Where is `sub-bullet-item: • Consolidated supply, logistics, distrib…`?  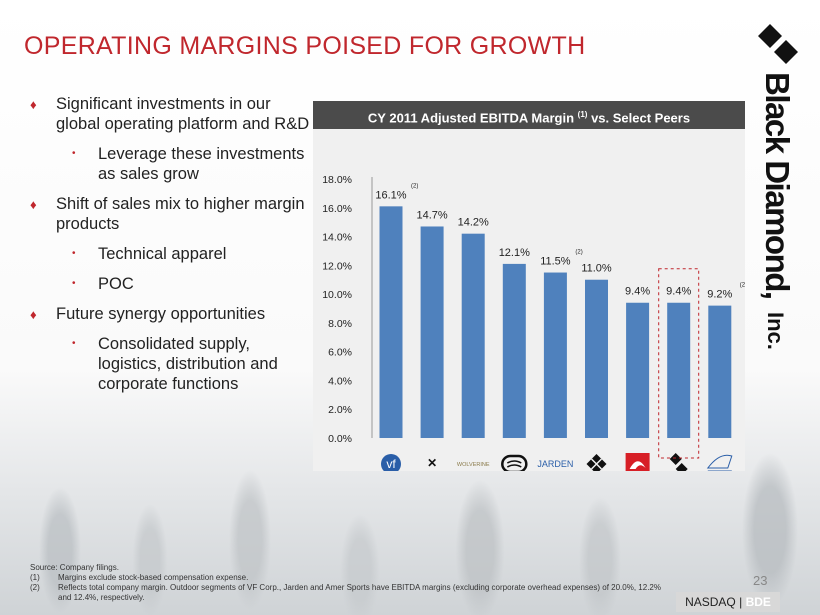 sub-bullet-item: • Consolidated supply, logistics, distrib… is located at coordinates (170, 364).